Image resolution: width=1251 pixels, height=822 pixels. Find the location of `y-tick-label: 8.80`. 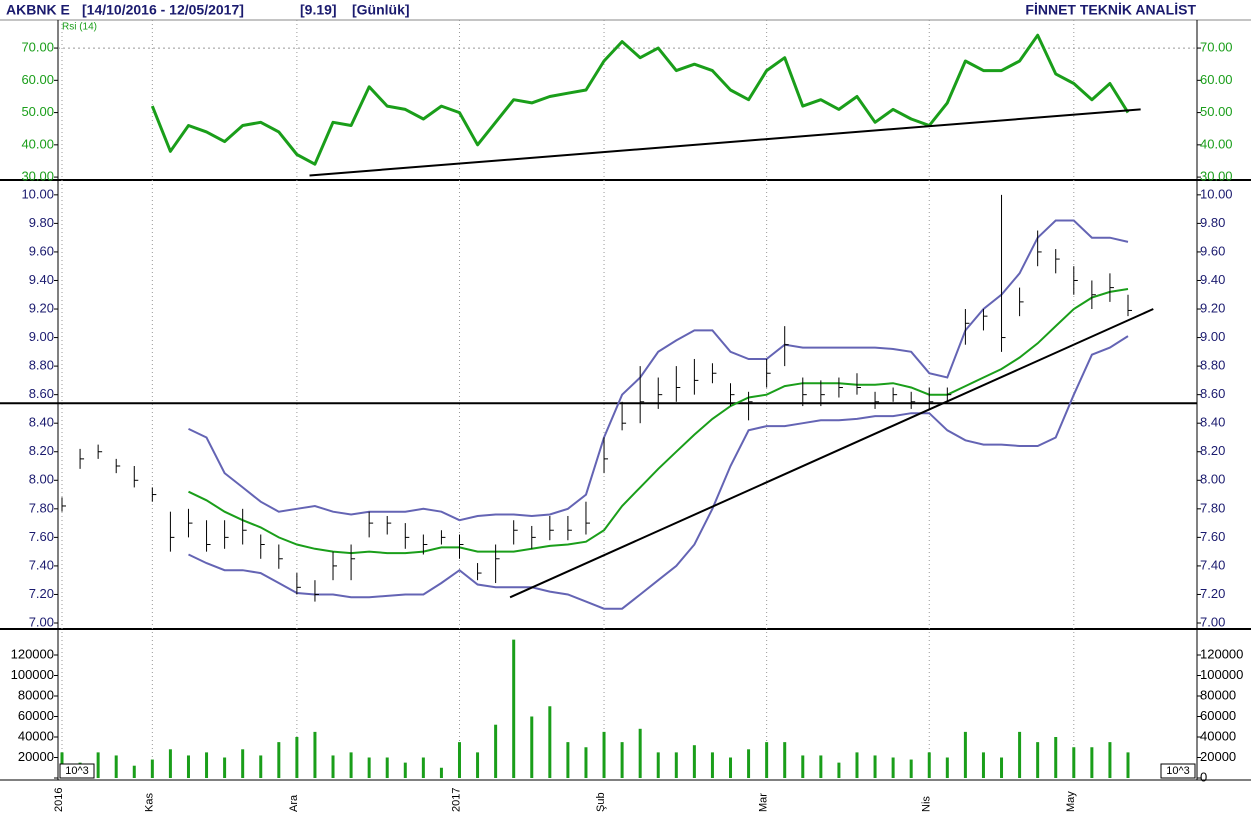

y-tick-label: 8.80 is located at coordinates (41, 365).